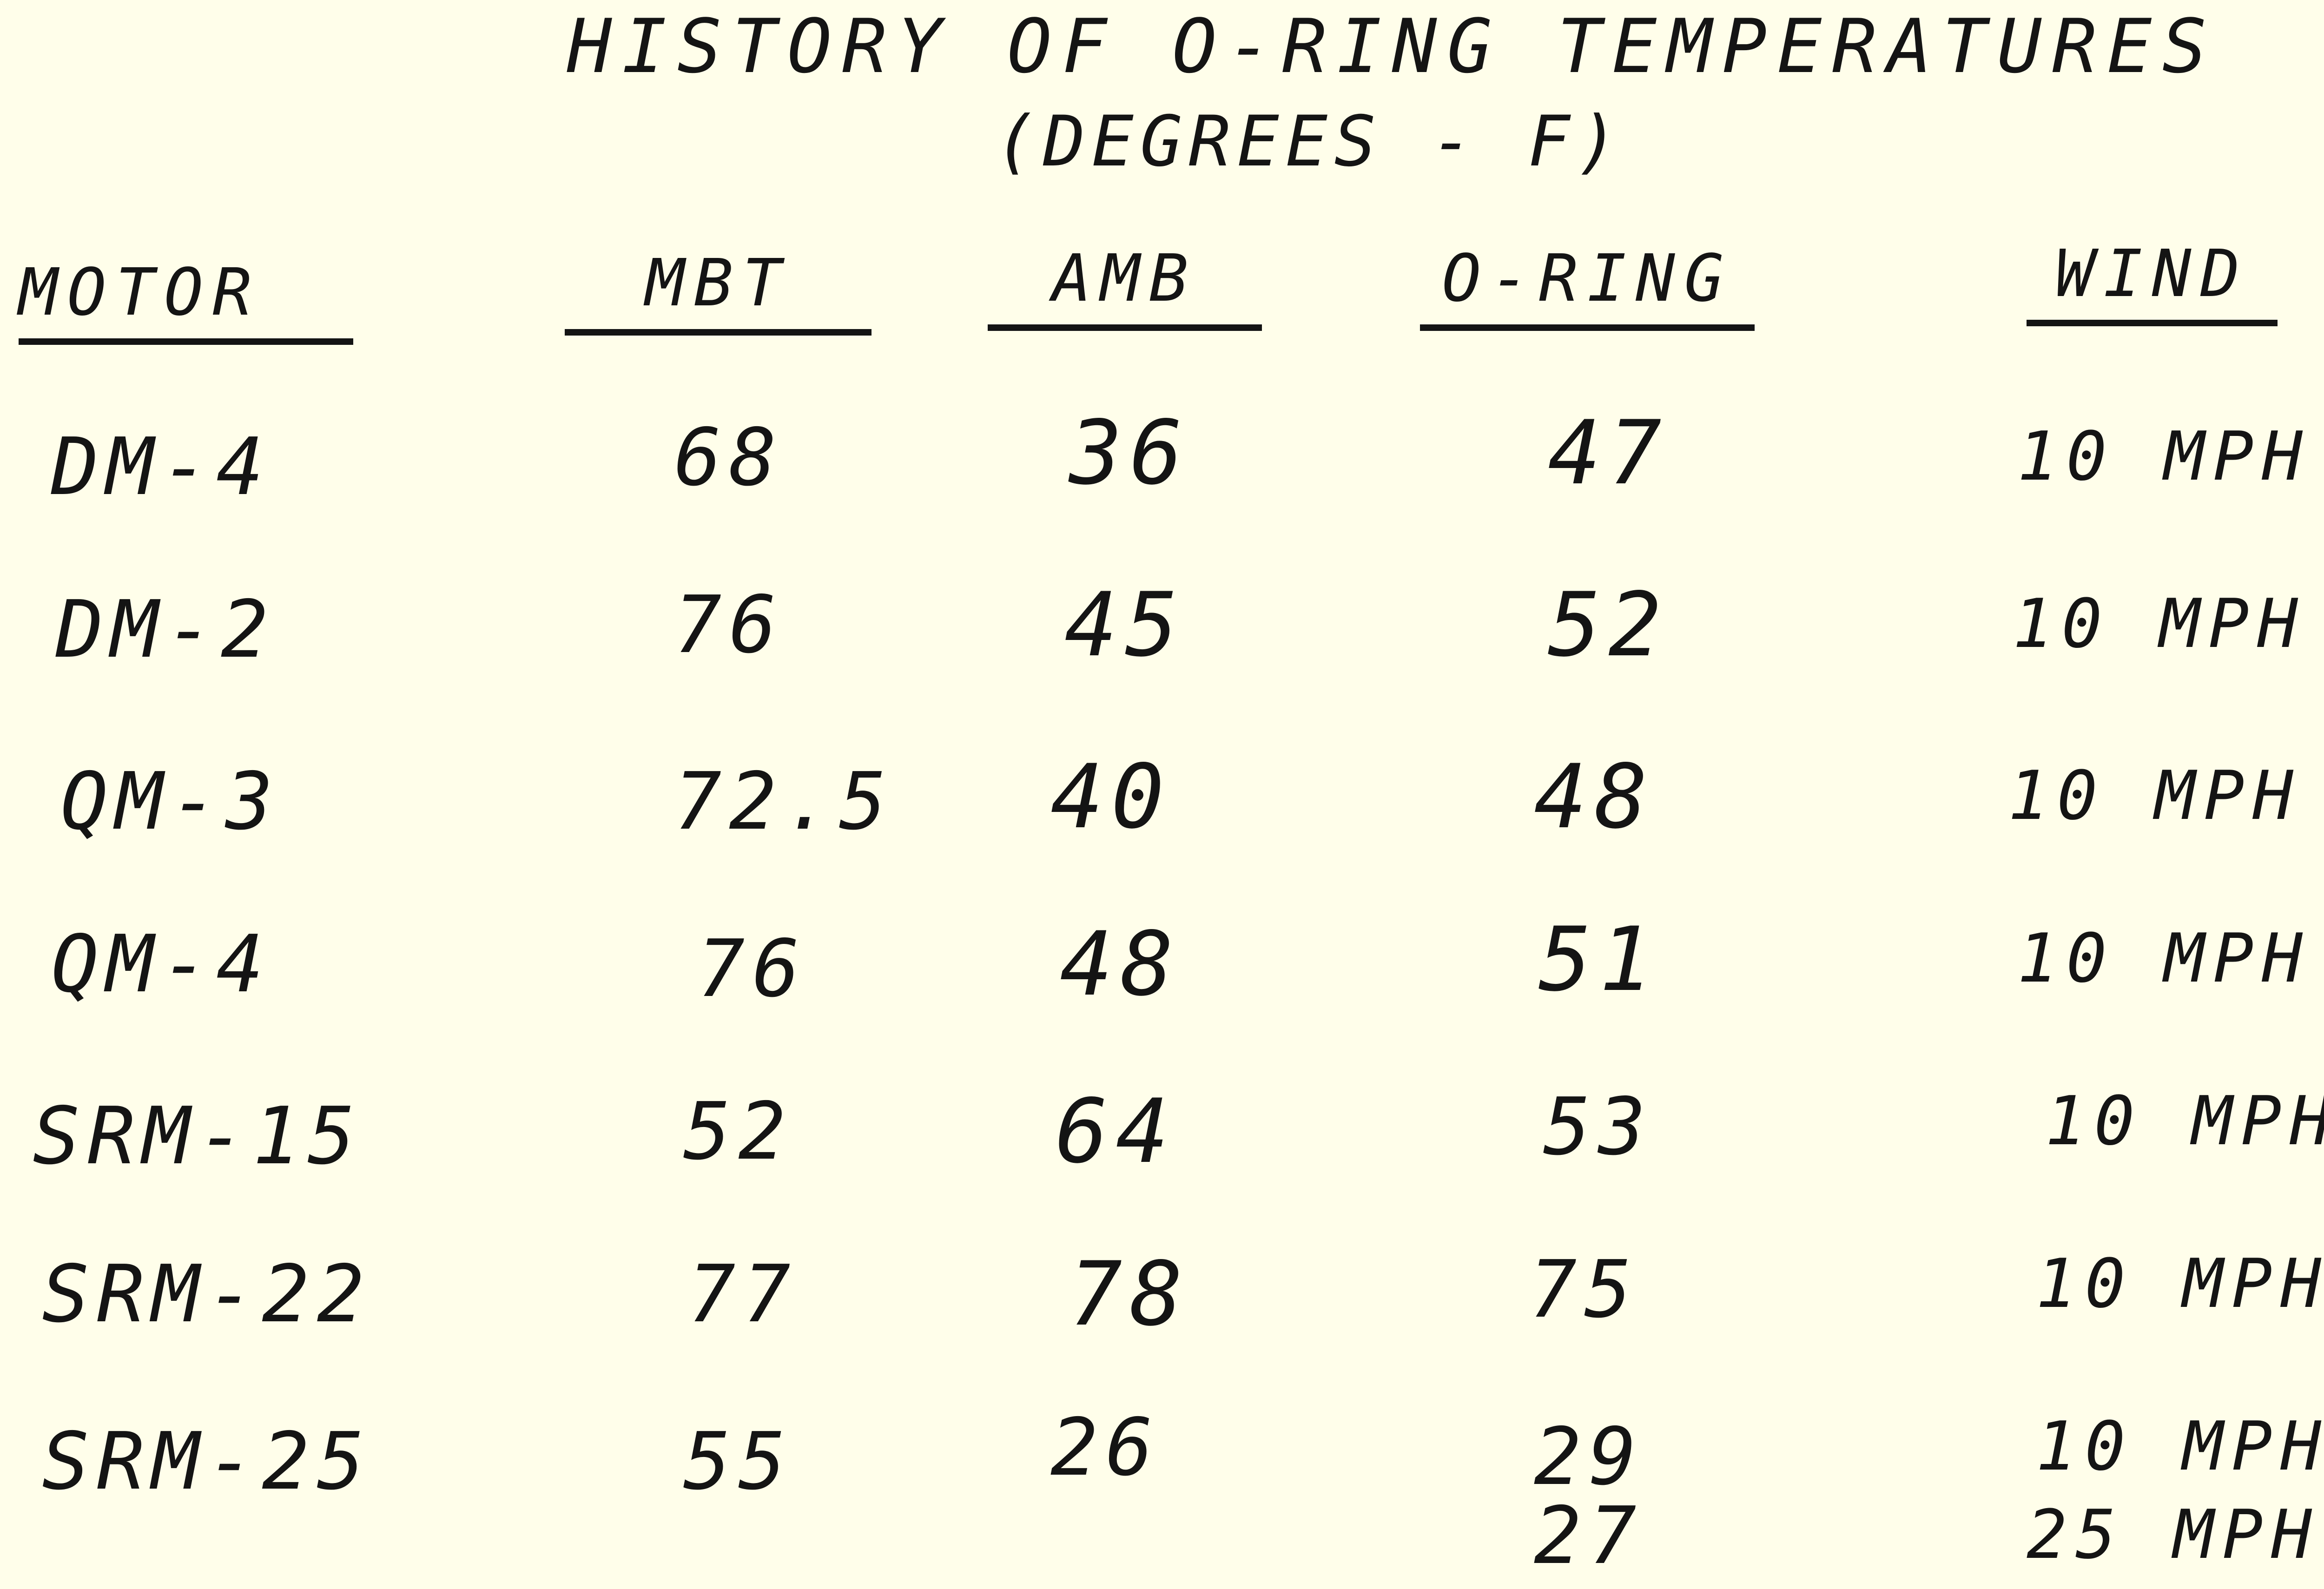  What do you see at coordinates (161, 964) in the screenshot?
I see `cell-motor: QM-4` at bounding box center [161, 964].